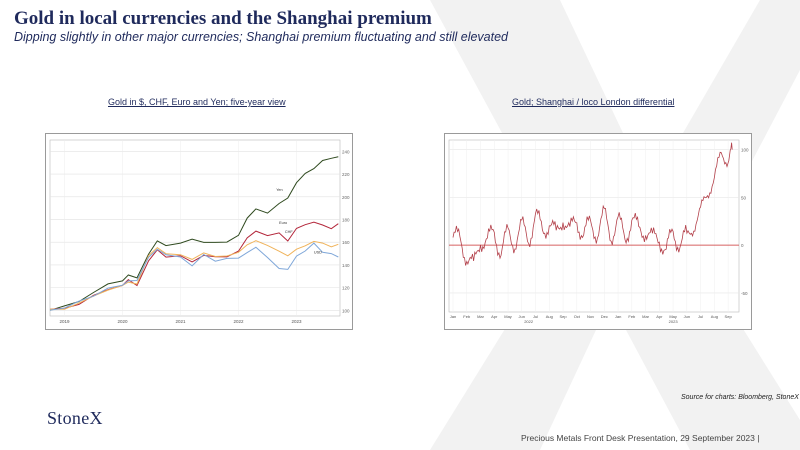  I want to click on y-tick-label: 0, so click(742, 245).